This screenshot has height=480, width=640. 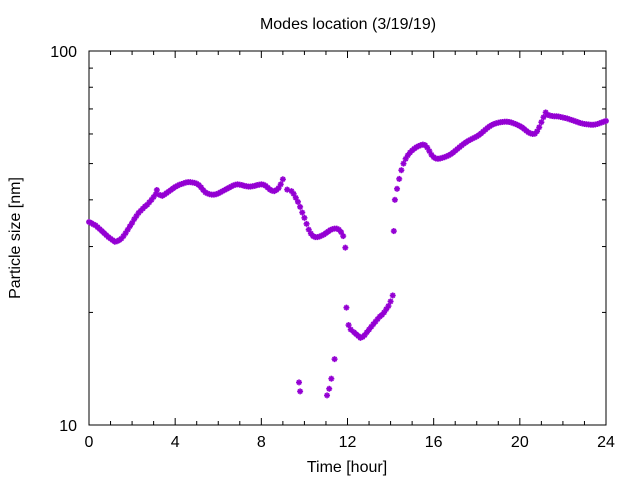 What do you see at coordinates (348, 442) in the screenshot?
I see `x-tick-label: 12` at bounding box center [348, 442].